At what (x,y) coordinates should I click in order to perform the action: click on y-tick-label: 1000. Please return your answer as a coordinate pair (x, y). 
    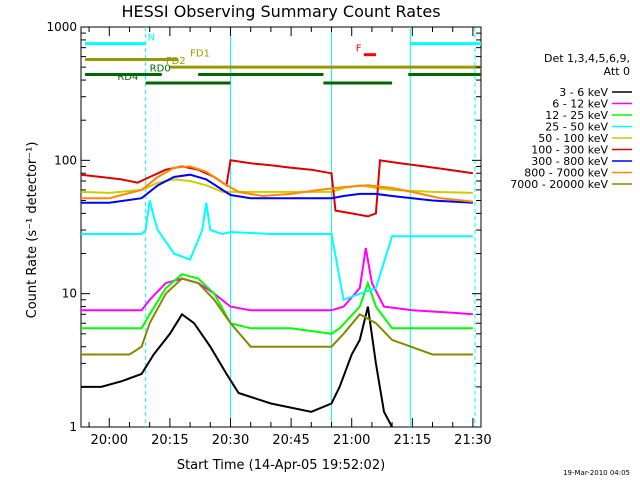
    Looking at the image, I should click on (61, 27).